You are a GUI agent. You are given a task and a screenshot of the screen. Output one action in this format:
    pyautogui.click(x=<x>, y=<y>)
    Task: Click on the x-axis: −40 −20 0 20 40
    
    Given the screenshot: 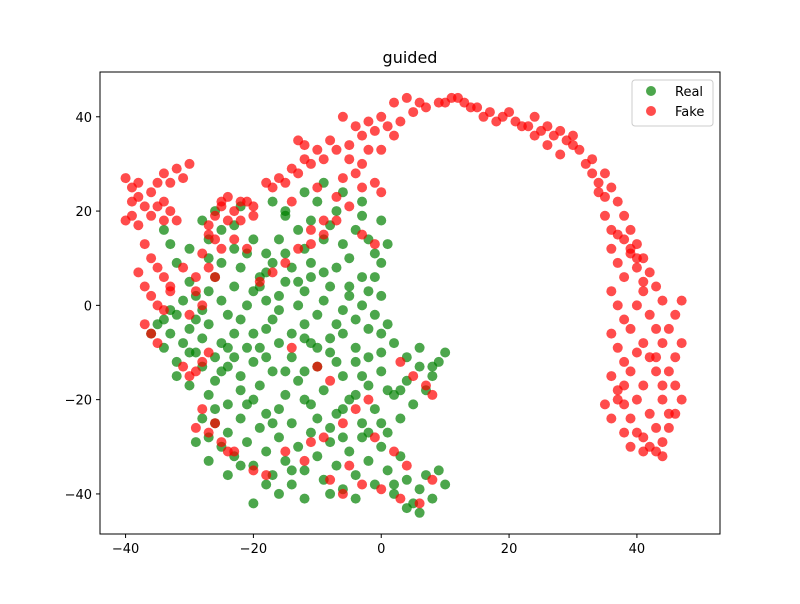 What is the action you would take?
    pyautogui.click(x=378, y=545)
    